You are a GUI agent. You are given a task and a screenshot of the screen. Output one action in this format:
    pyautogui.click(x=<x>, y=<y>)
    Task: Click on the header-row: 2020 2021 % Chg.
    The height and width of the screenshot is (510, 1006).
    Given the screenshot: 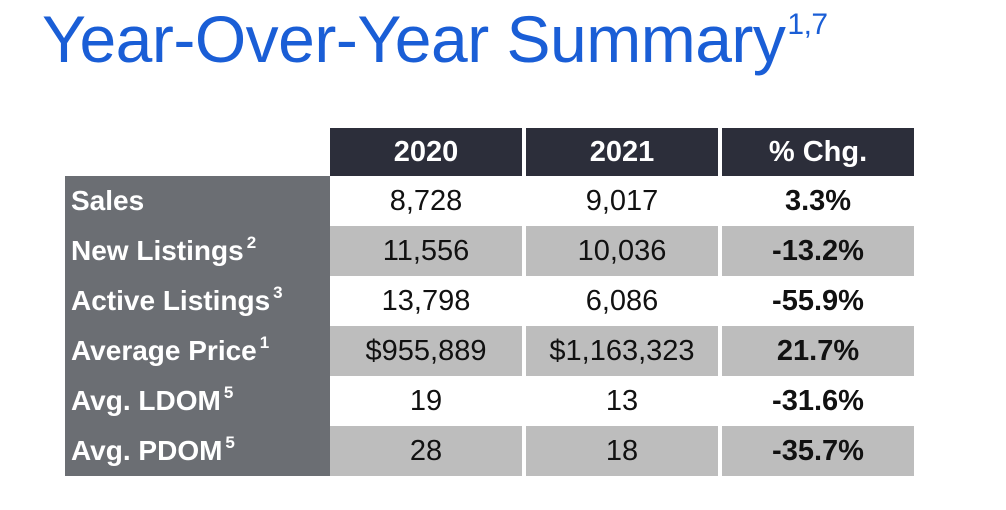 What is the action you would take?
    pyautogui.click(x=489, y=152)
    